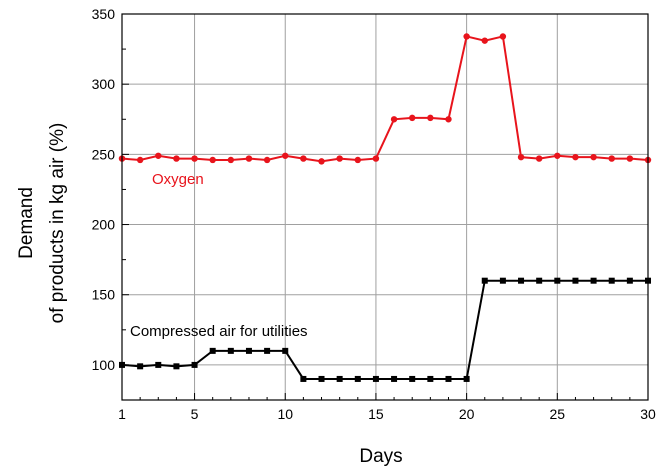  I want to click on x-tick-label: 5, so click(195, 414).